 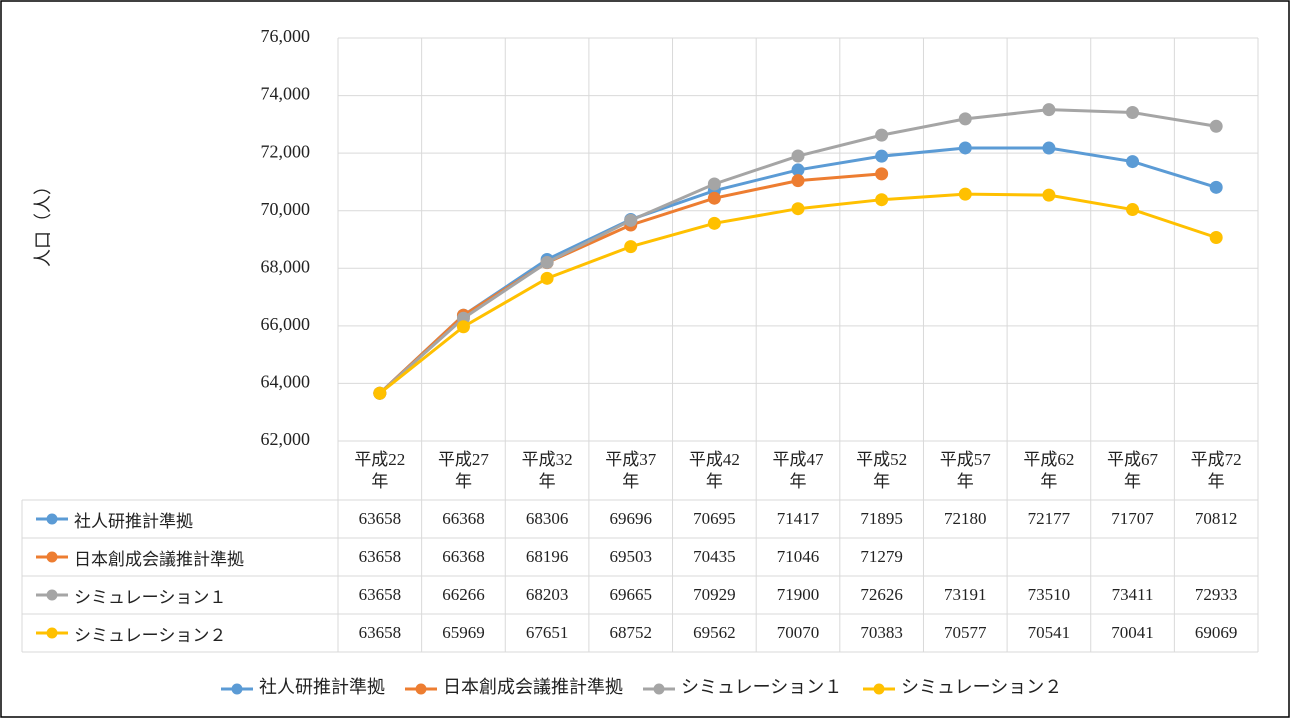 What do you see at coordinates (150, 635) in the screenshot?
I see `table-series-name: シミュレーション２` at bounding box center [150, 635].